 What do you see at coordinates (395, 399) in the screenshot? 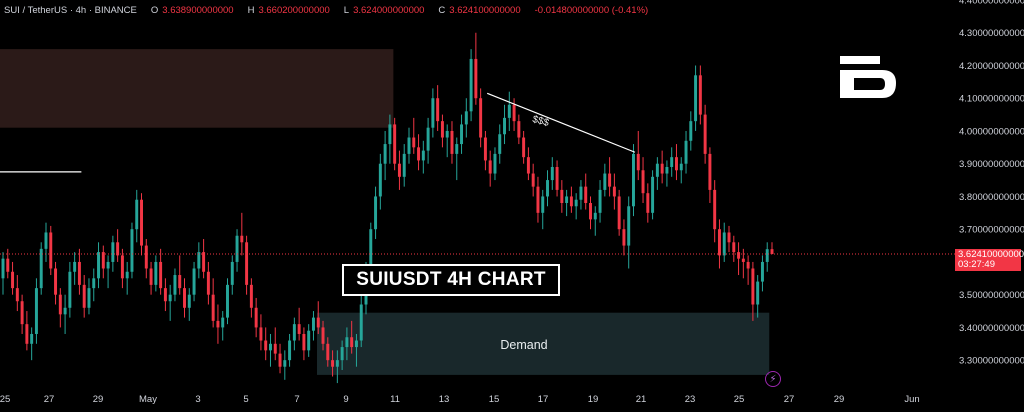
I see `x-axis-tick-label: 11` at bounding box center [395, 399].